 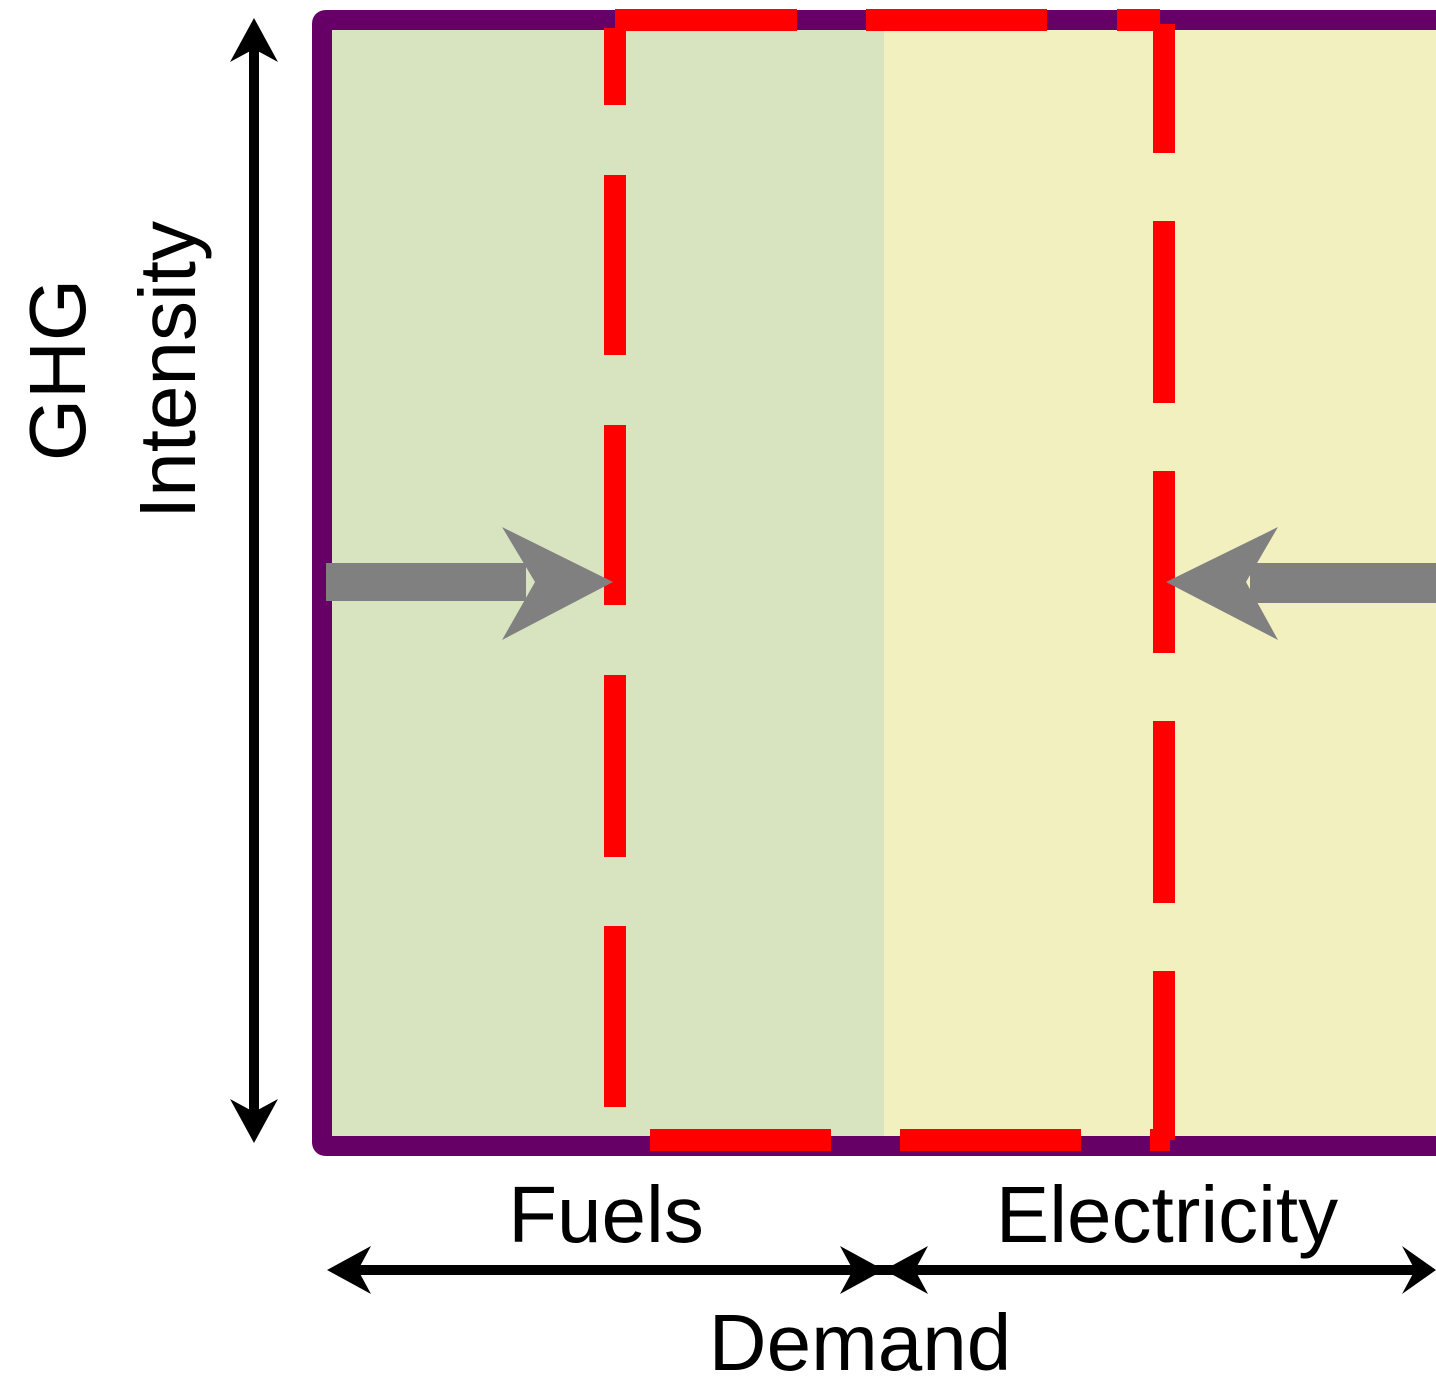 What do you see at coordinates (1301, 583) in the screenshot?
I see `shift-arrow-left-icon` at bounding box center [1301, 583].